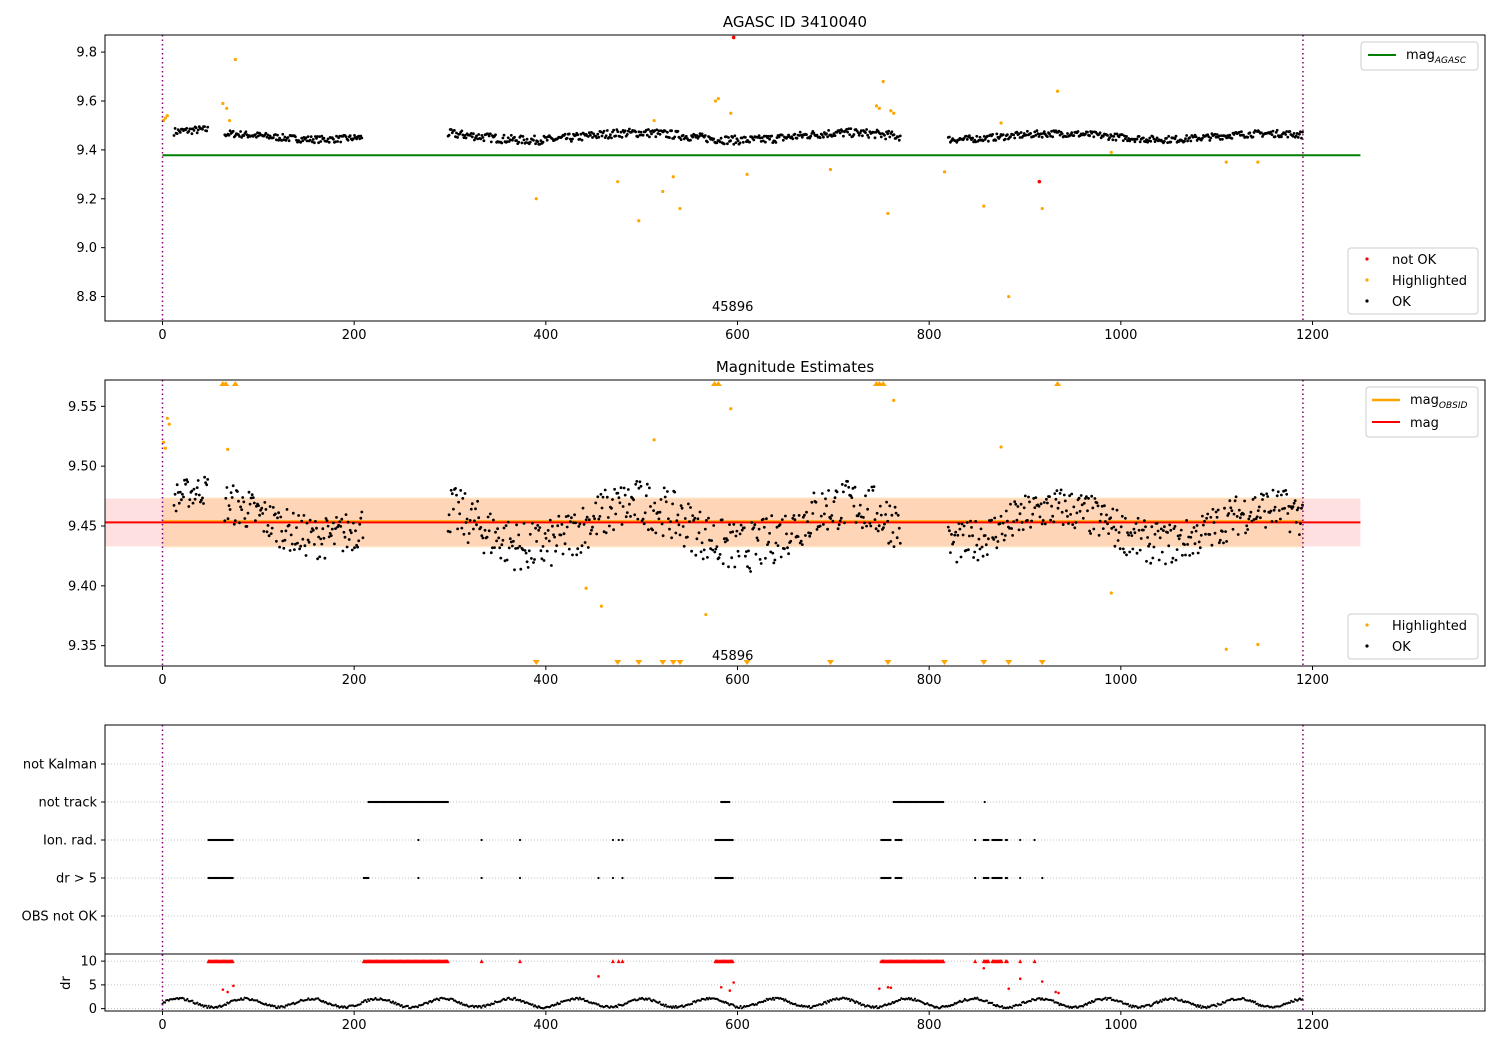 The height and width of the screenshot is (1050, 1500). What do you see at coordinates (1367, 280) in the screenshot?
I see `legend-highlighted-marker` at bounding box center [1367, 280].